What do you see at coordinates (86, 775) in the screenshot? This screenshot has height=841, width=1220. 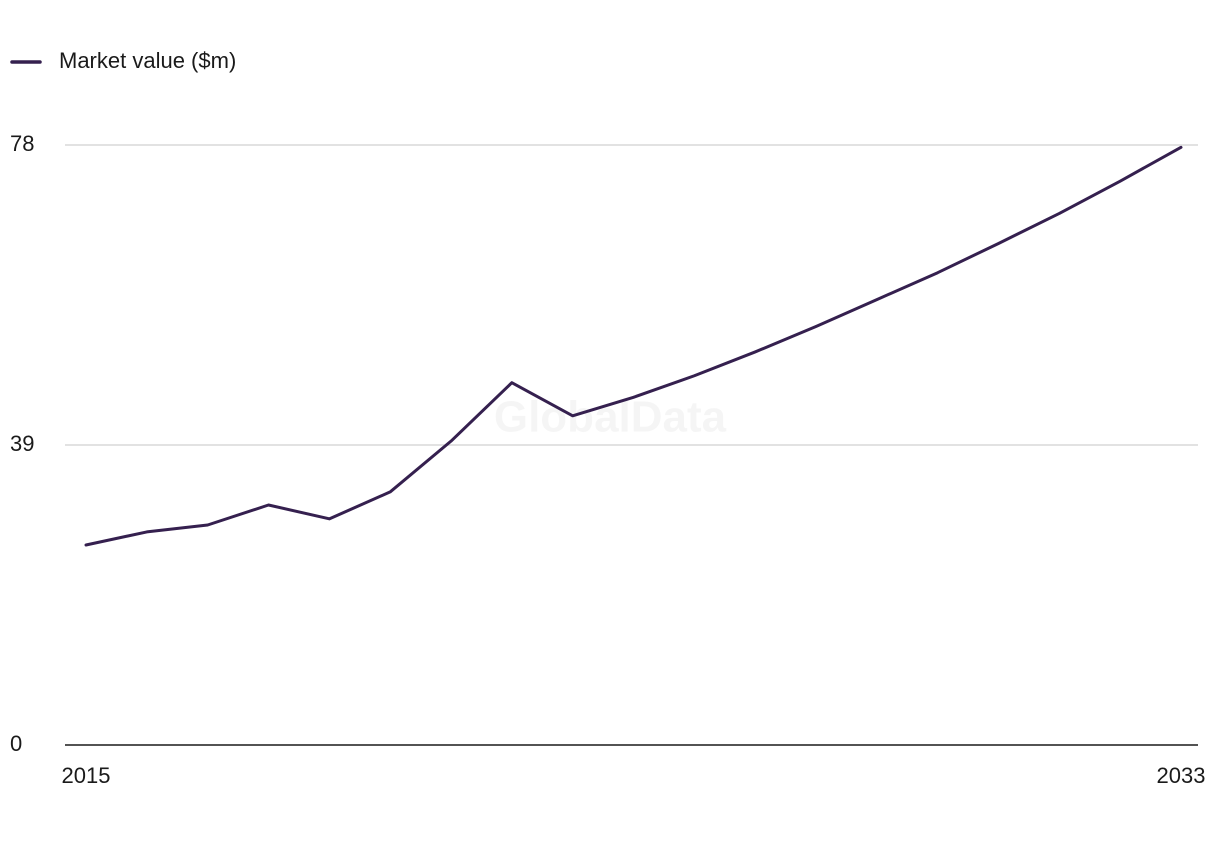 I see `x-tick-label: 2015` at bounding box center [86, 775].